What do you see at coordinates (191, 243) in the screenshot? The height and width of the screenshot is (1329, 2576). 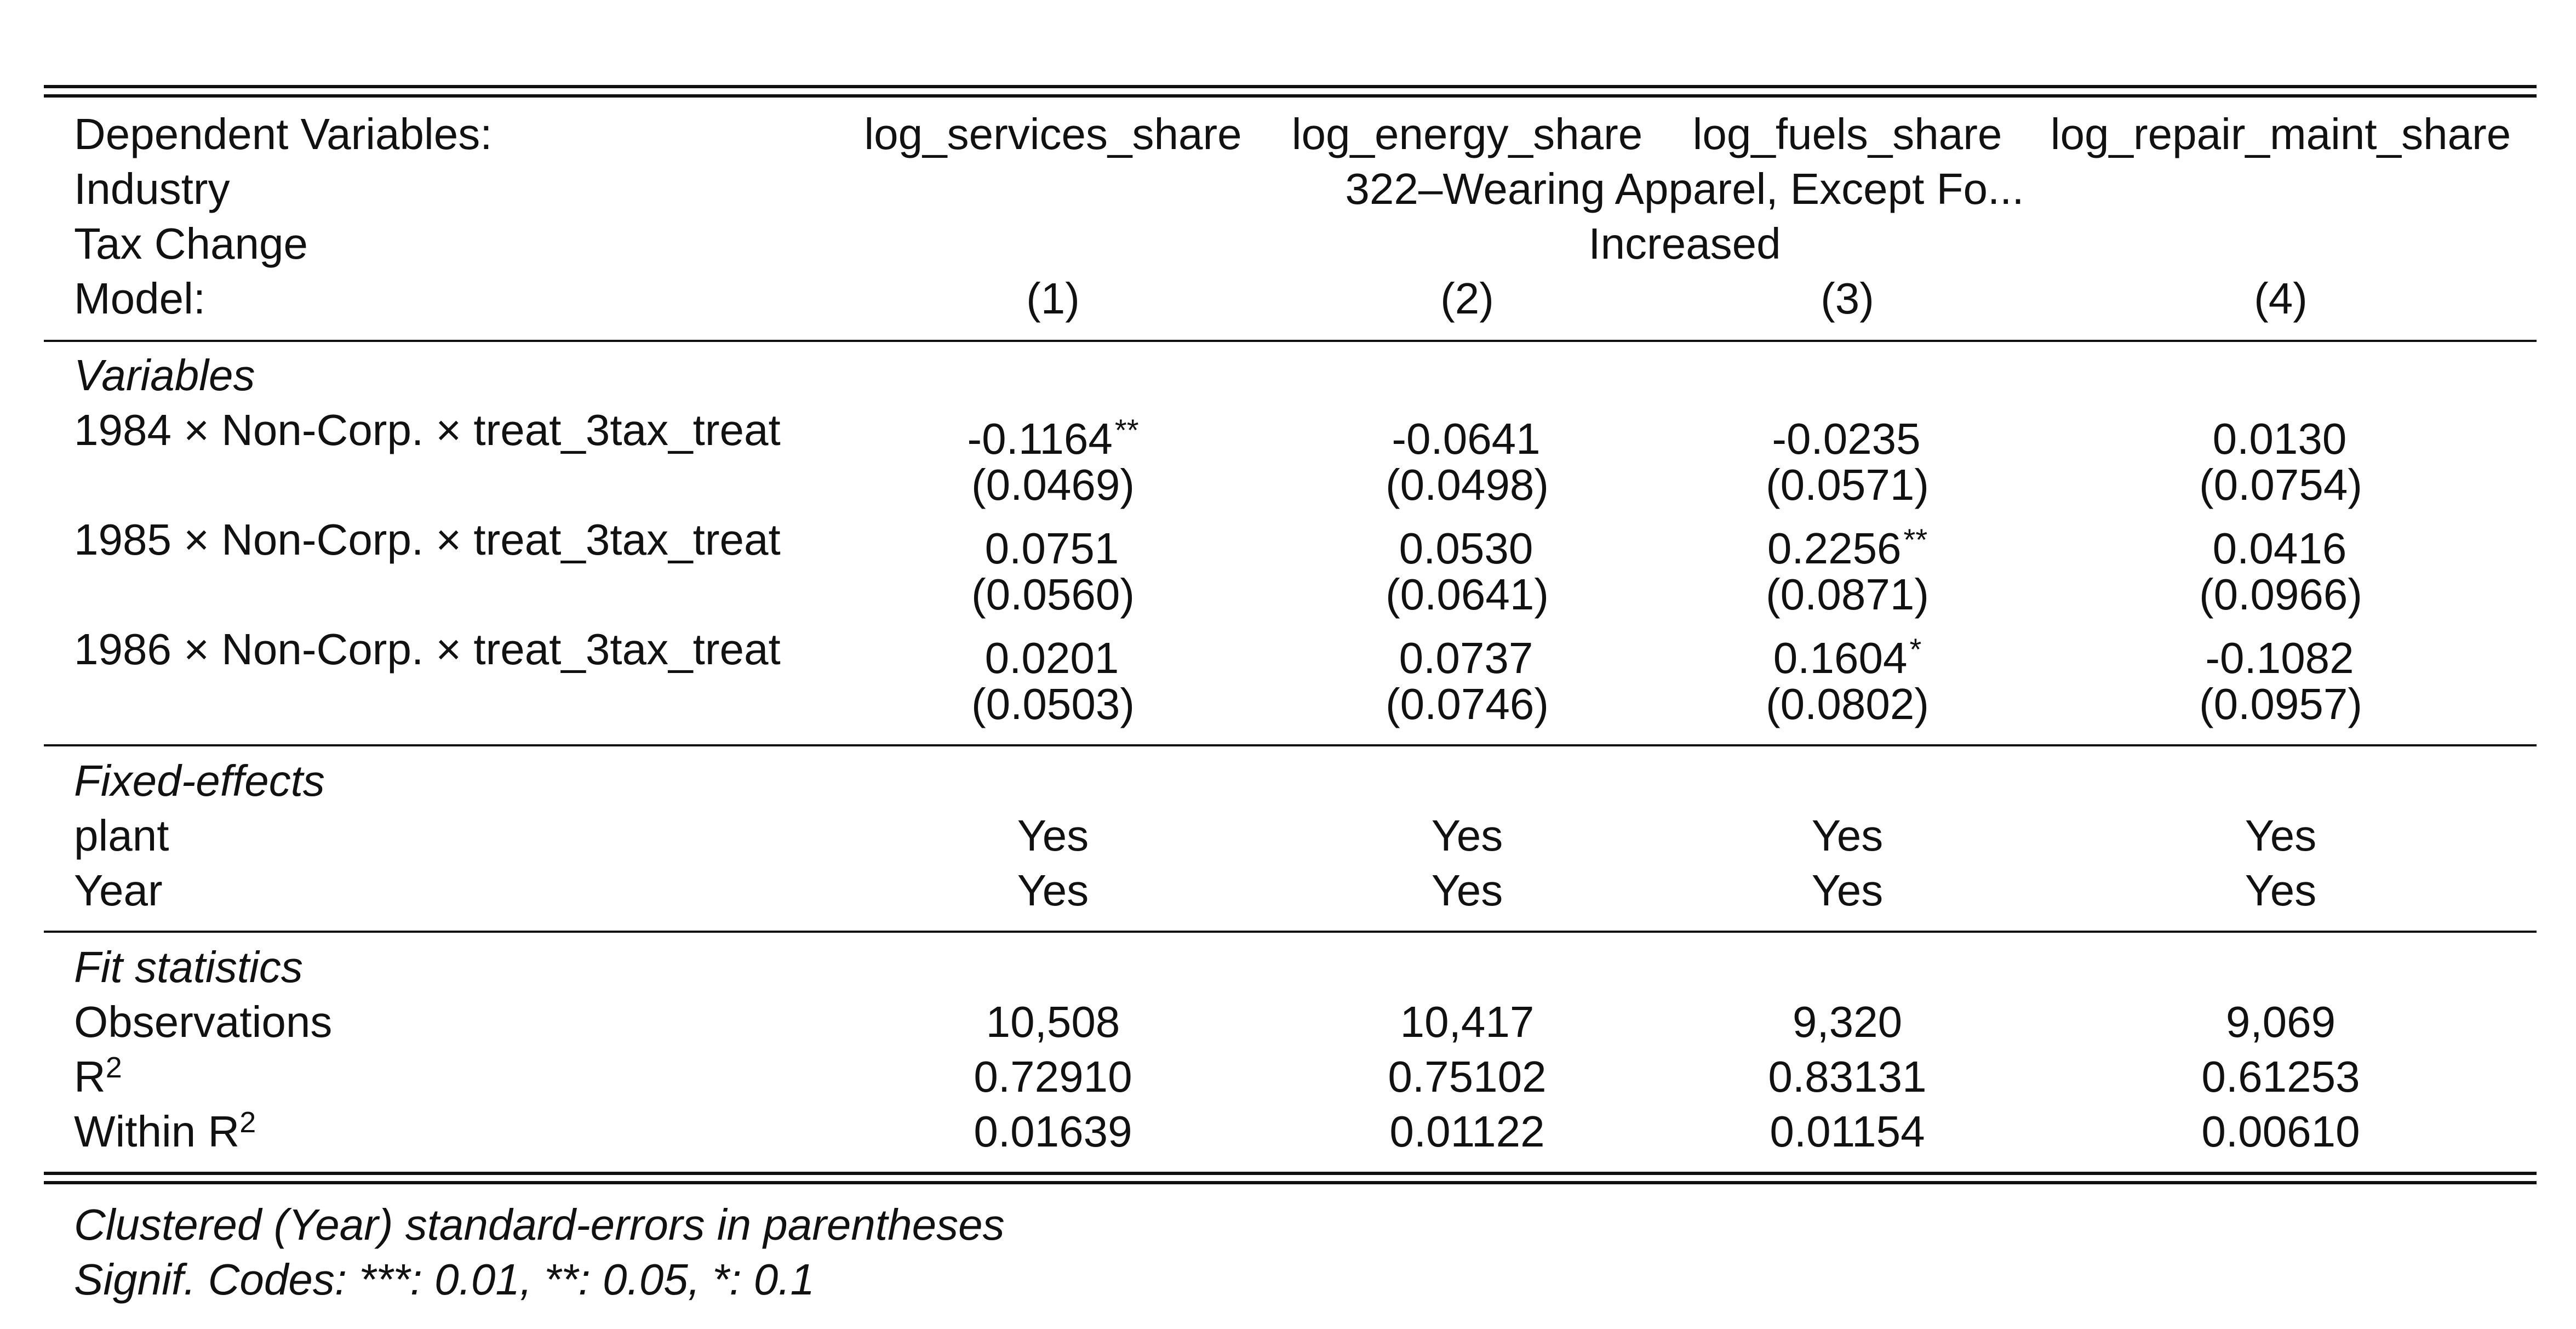 I see `tax-change-label: Tax Change` at bounding box center [191, 243].